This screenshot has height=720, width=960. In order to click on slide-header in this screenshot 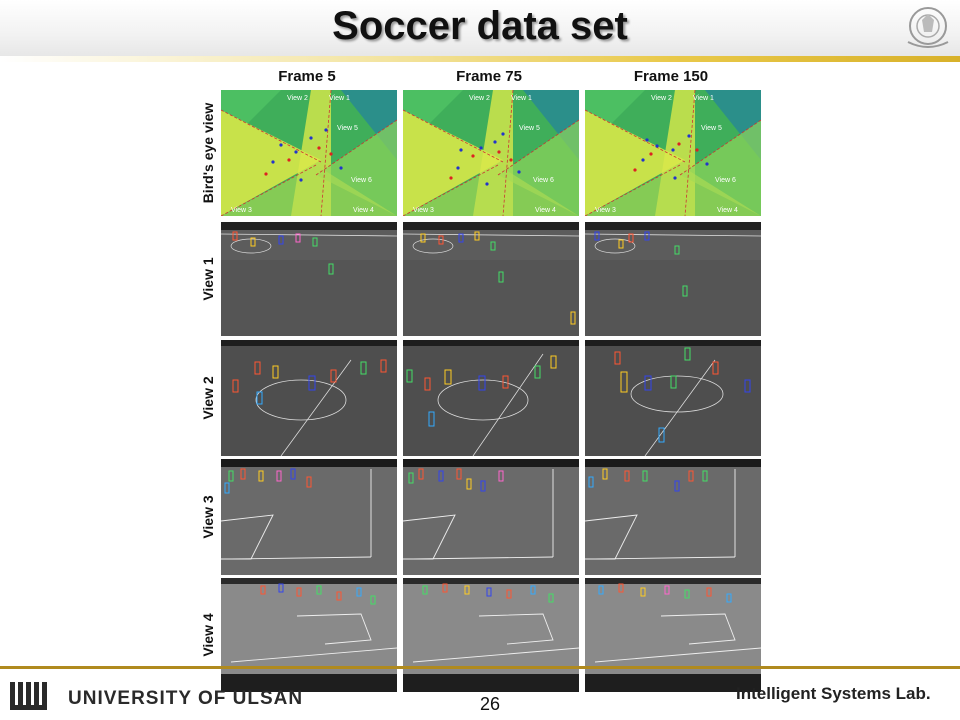, I will do `click(480, 29)`.